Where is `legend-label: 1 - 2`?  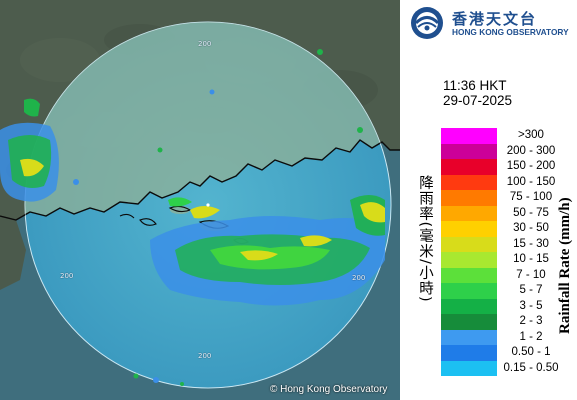
legend-label: 1 - 2 is located at coordinates (531, 336).